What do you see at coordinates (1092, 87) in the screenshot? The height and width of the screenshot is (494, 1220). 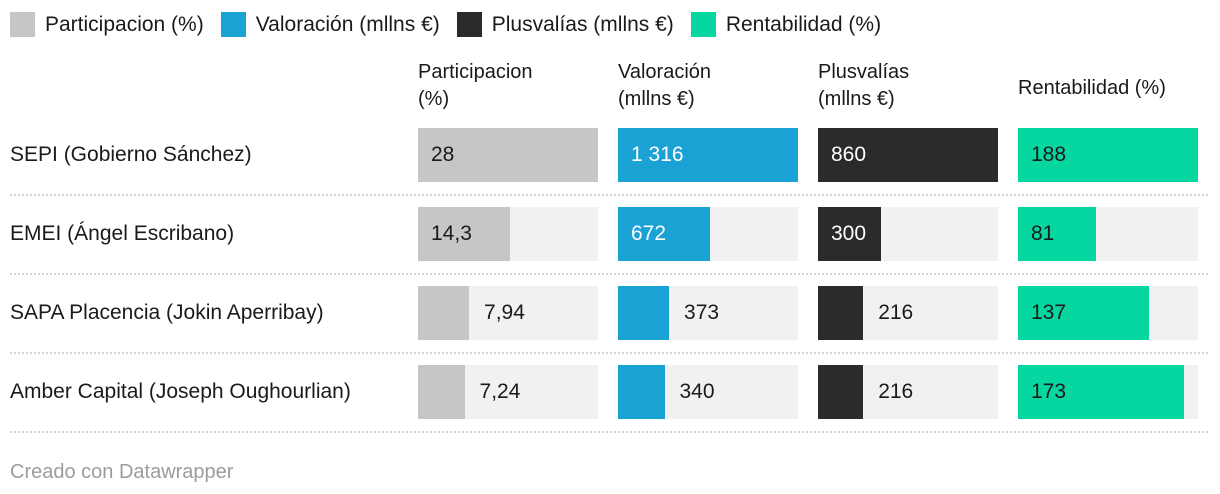 I see `column-header-rentabilidad: Rentabilidad (%)` at bounding box center [1092, 87].